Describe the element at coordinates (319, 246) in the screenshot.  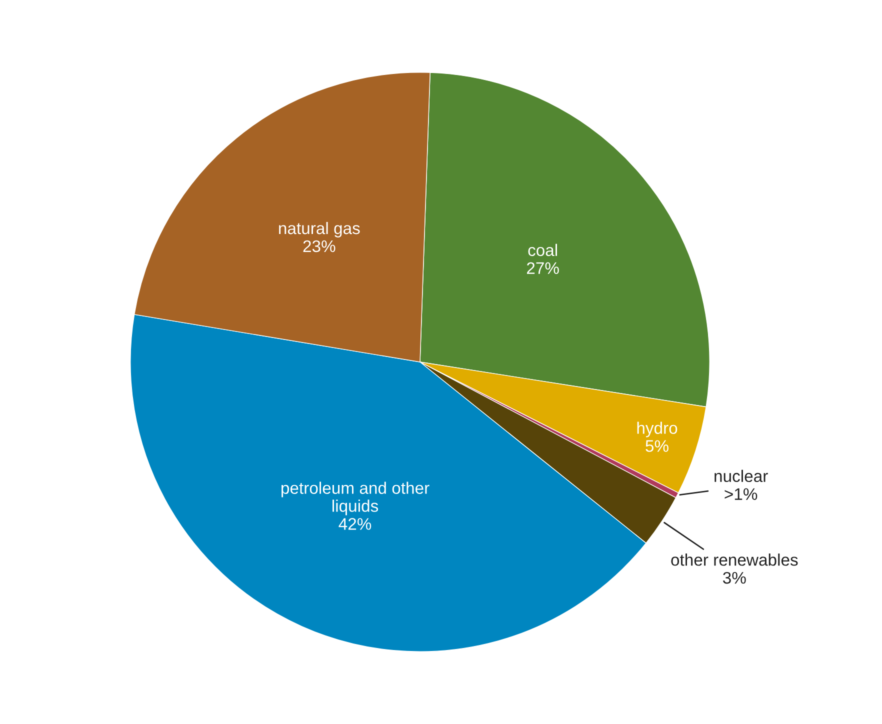
I see `data-label: 23%` at that location.